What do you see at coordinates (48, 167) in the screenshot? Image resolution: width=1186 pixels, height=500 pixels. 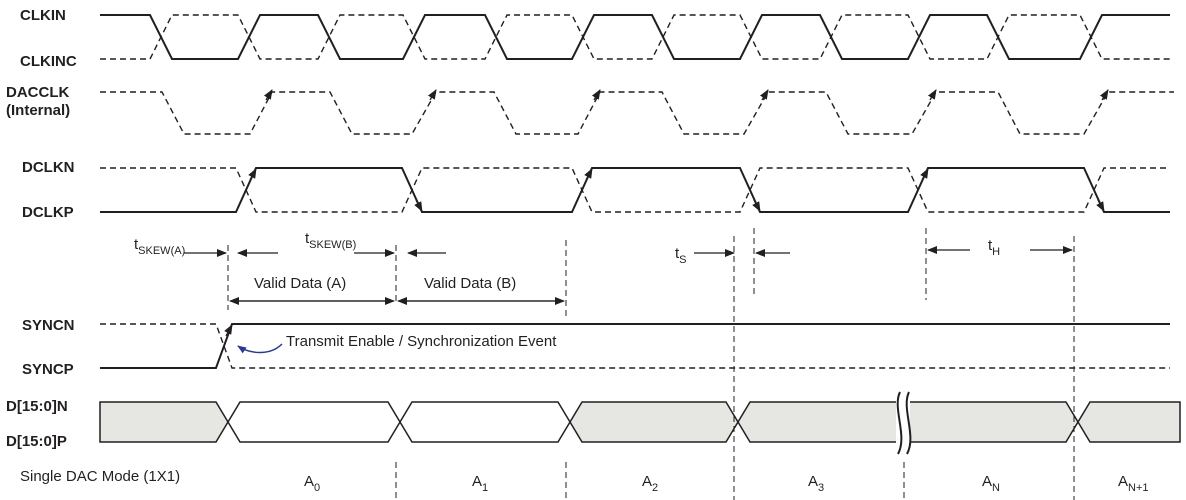 I see `dclkn-label: DCLKN` at bounding box center [48, 167].